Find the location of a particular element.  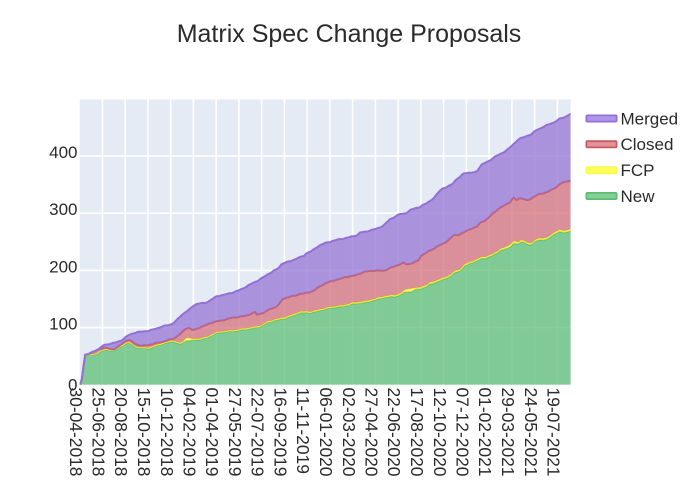

svg-text: FCP is located at coordinates (638, 170).